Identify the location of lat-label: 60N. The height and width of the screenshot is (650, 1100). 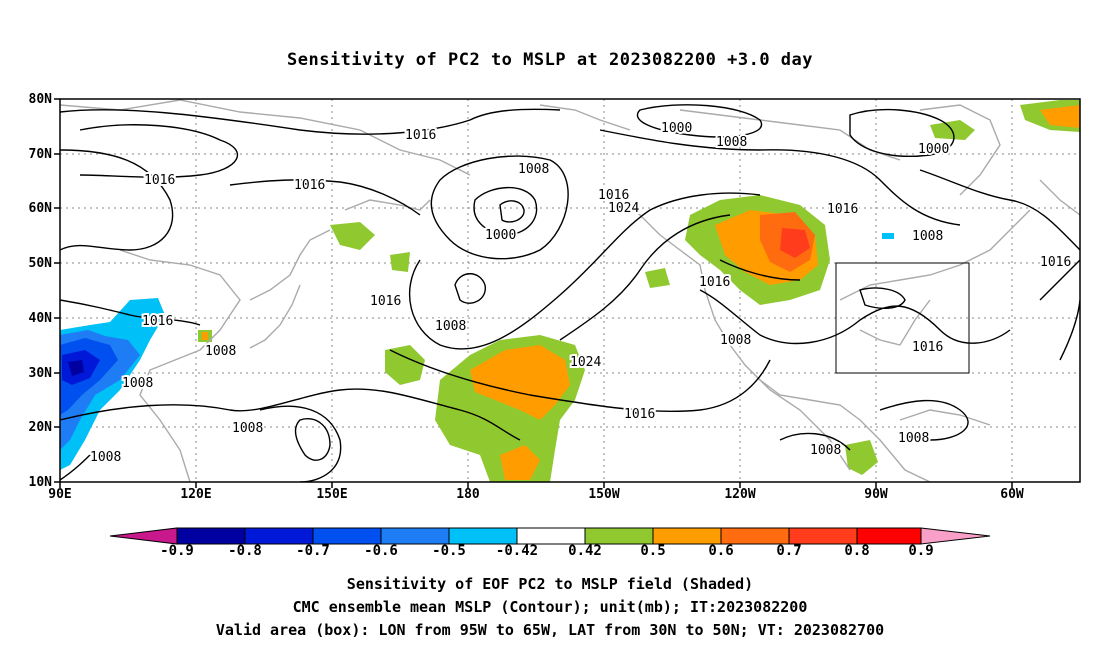
(40, 208).